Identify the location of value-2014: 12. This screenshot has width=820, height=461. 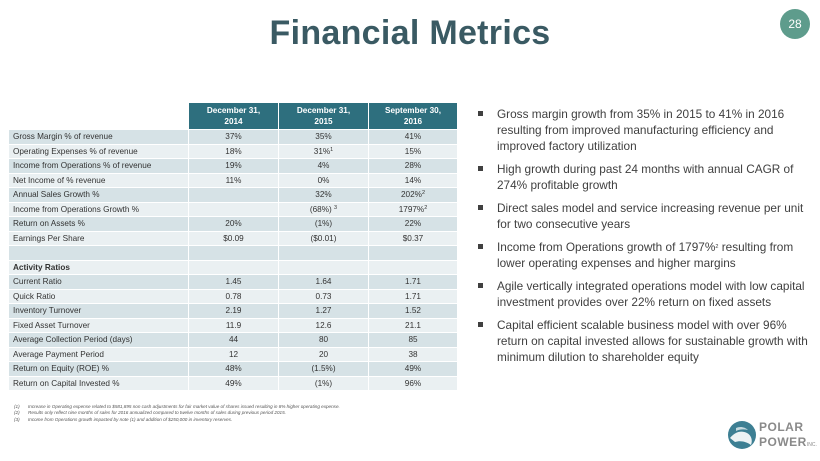
(233, 354).